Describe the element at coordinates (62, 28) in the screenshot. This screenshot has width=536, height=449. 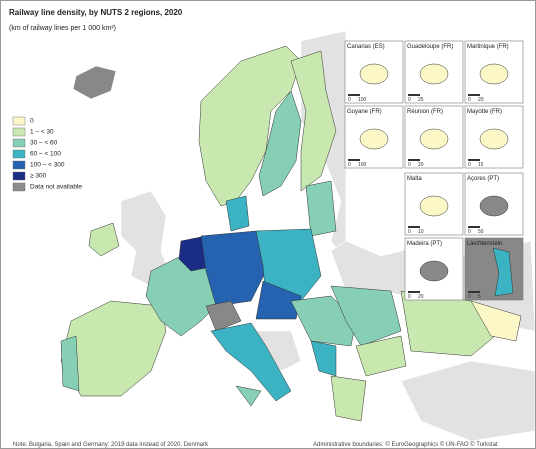
I see `subtitle: (km of railway lines per 1 000 km²)` at that location.